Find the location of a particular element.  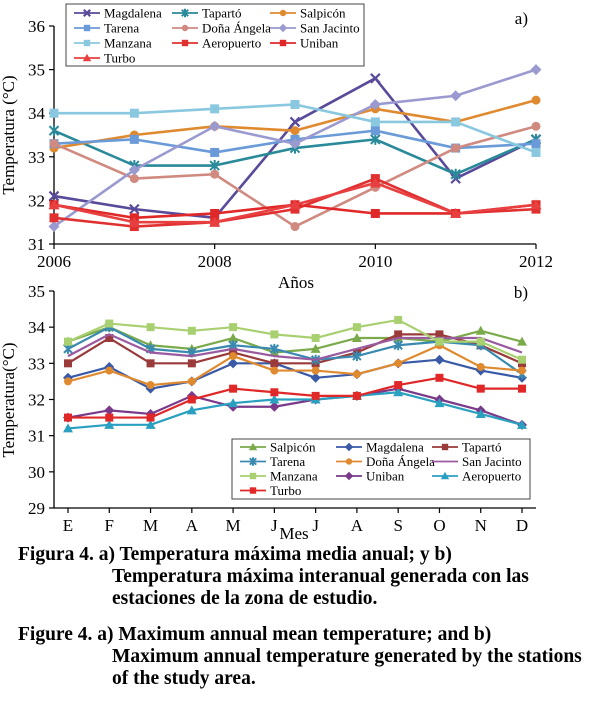

chart-b-legend-marker-dona-angela is located at coordinates (349, 461).